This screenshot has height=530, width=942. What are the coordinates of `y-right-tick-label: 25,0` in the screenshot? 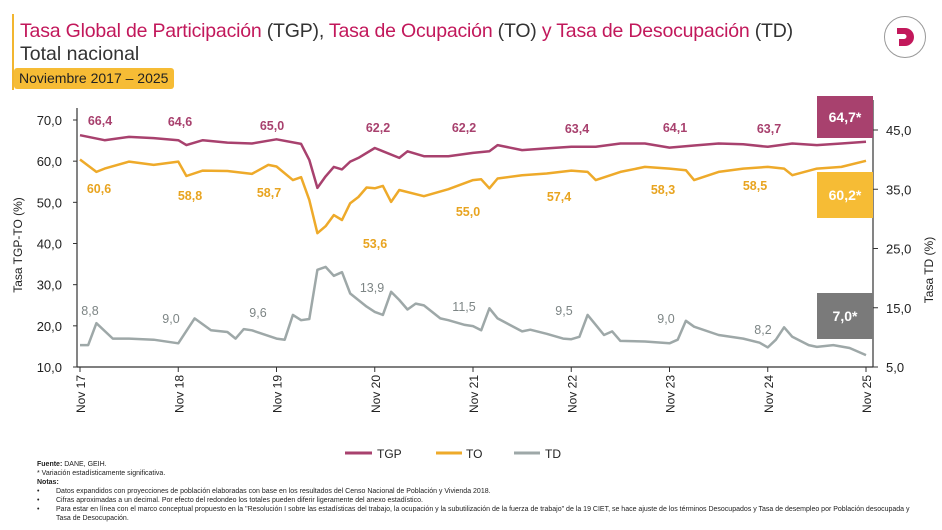 It's located at (898, 249).